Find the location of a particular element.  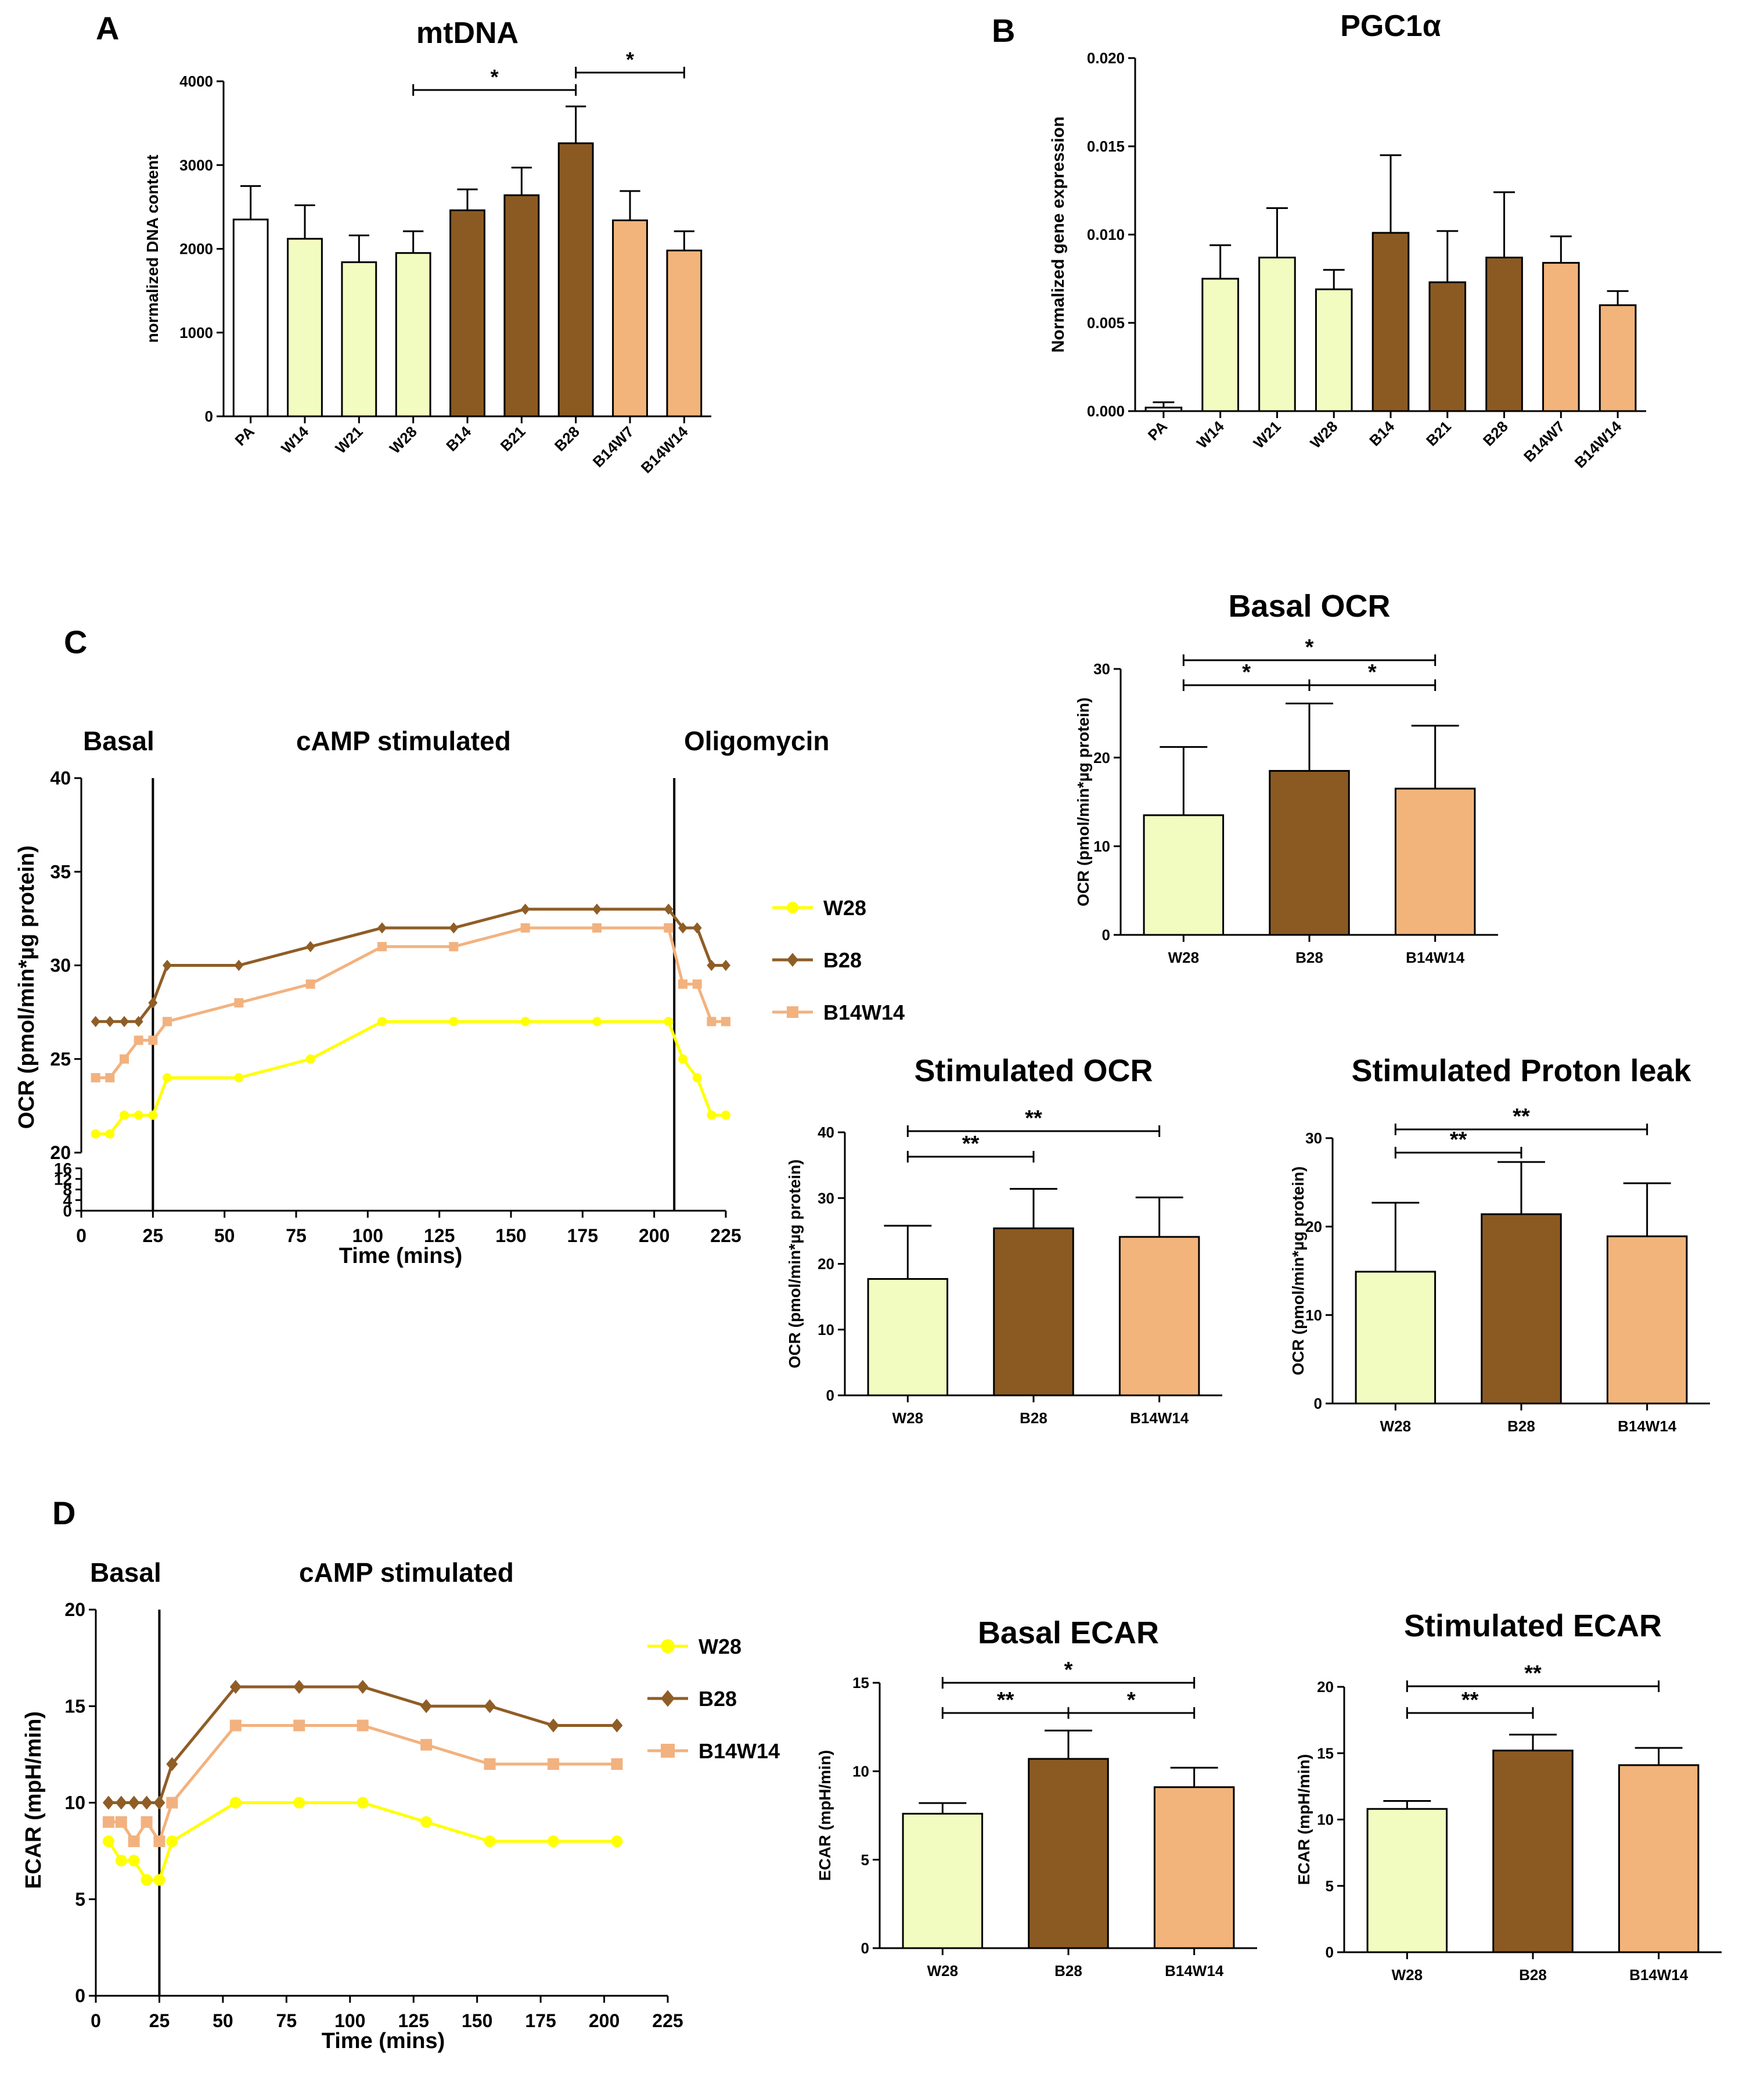

stim_ecar-y-tick-label: 10 is located at coordinates (1326, 1820).